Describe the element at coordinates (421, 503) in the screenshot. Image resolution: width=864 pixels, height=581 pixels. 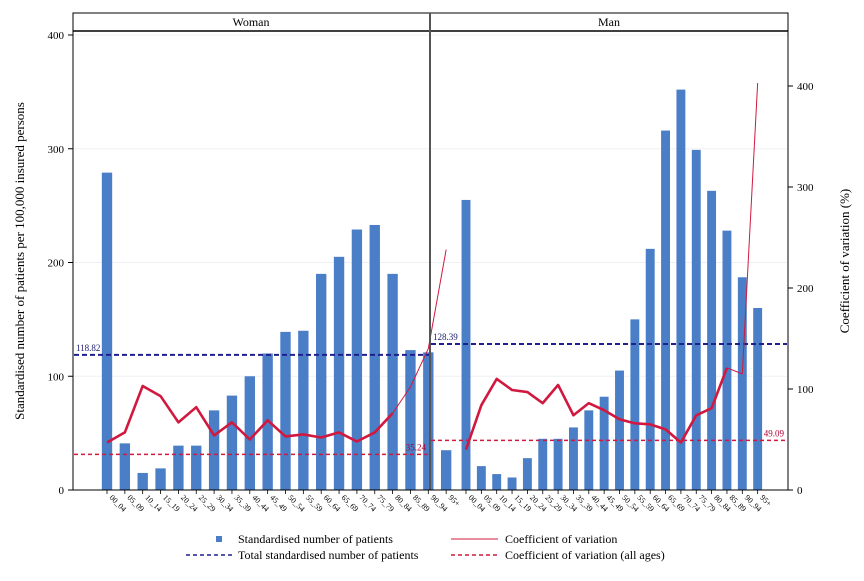
I see `x-tick-label: 85_89` at that location.